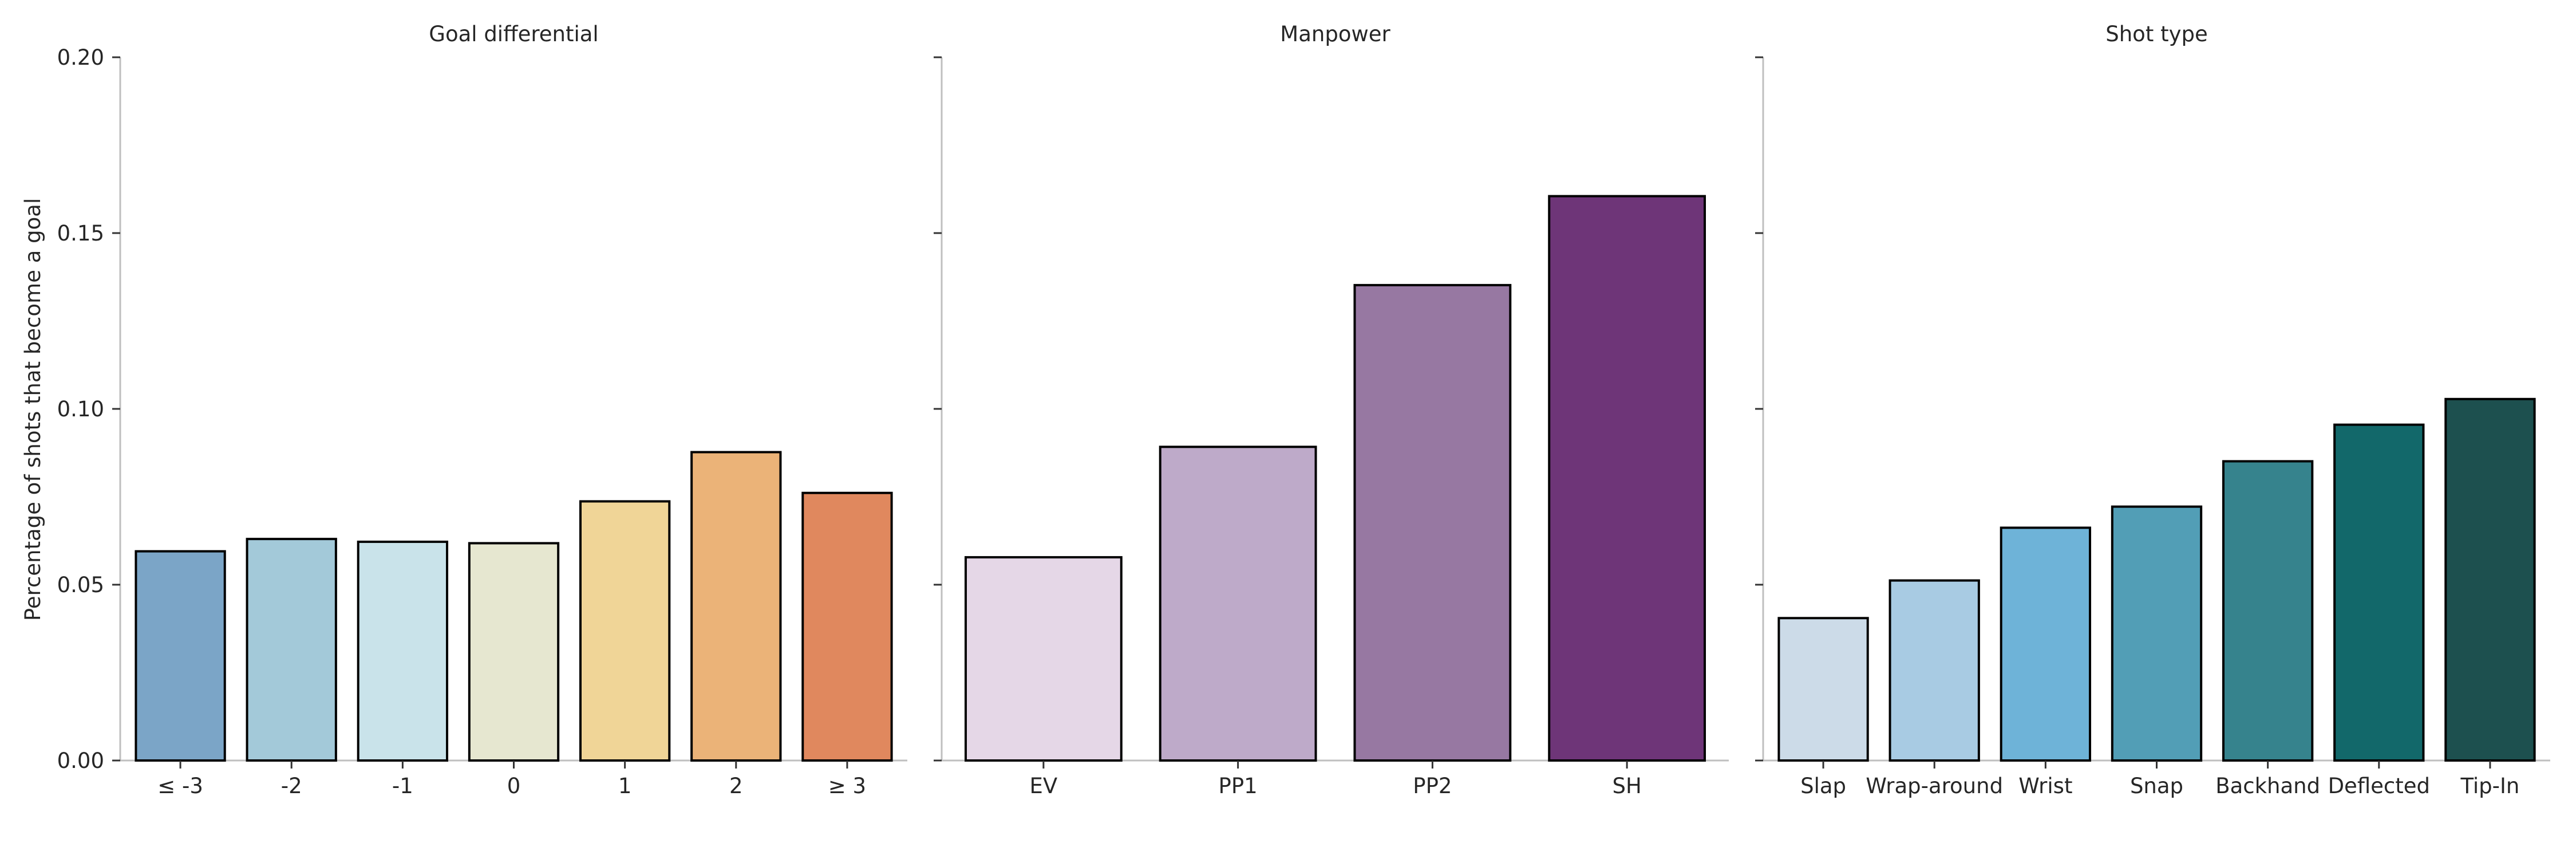  What do you see at coordinates (80, 234) in the screenshot?
I see `y-tick-label-3: 0.15` at bounding box center [80, 234].